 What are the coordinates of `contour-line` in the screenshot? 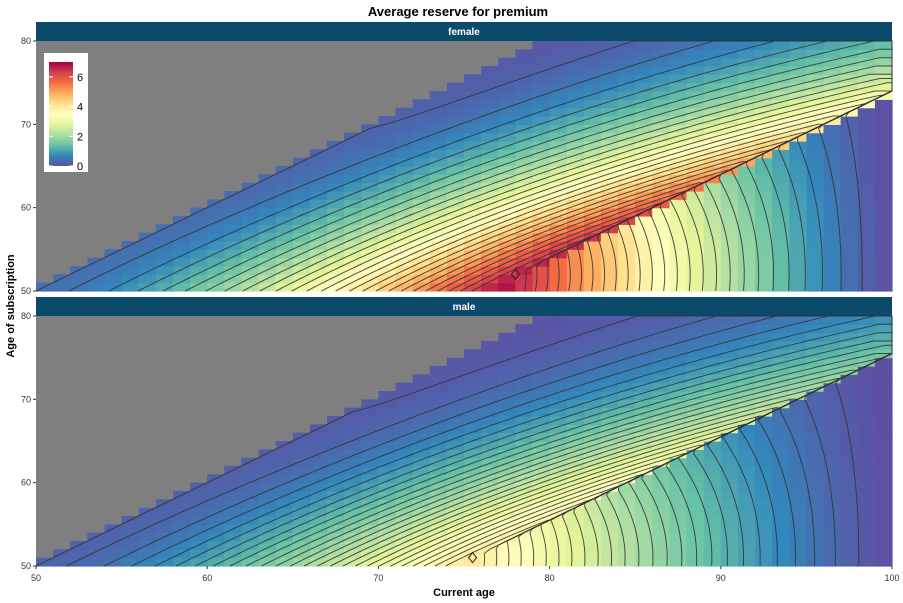 It's located at (580, 220).